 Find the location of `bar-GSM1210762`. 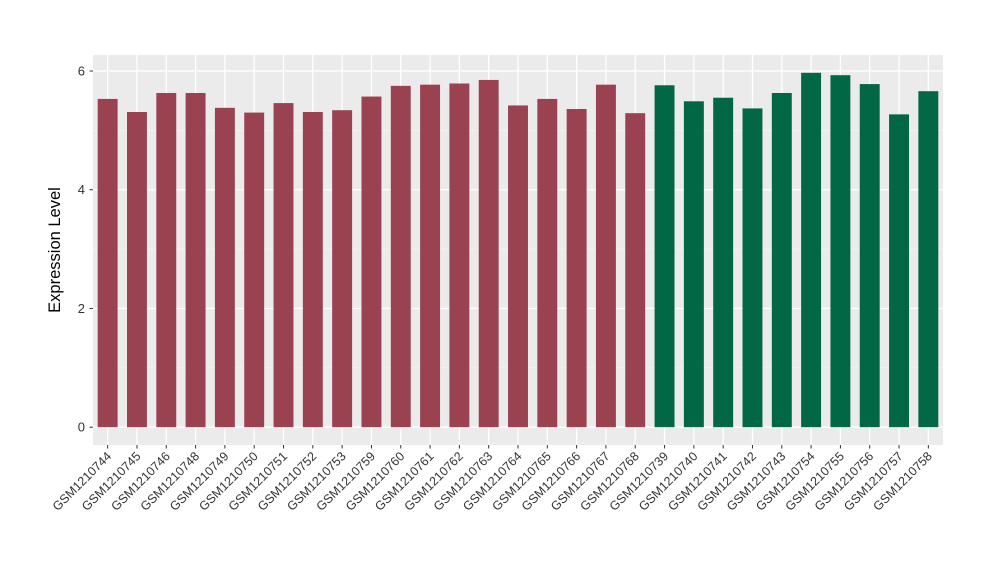

bar-GSM1210762 is located at coordinates (459, 255).